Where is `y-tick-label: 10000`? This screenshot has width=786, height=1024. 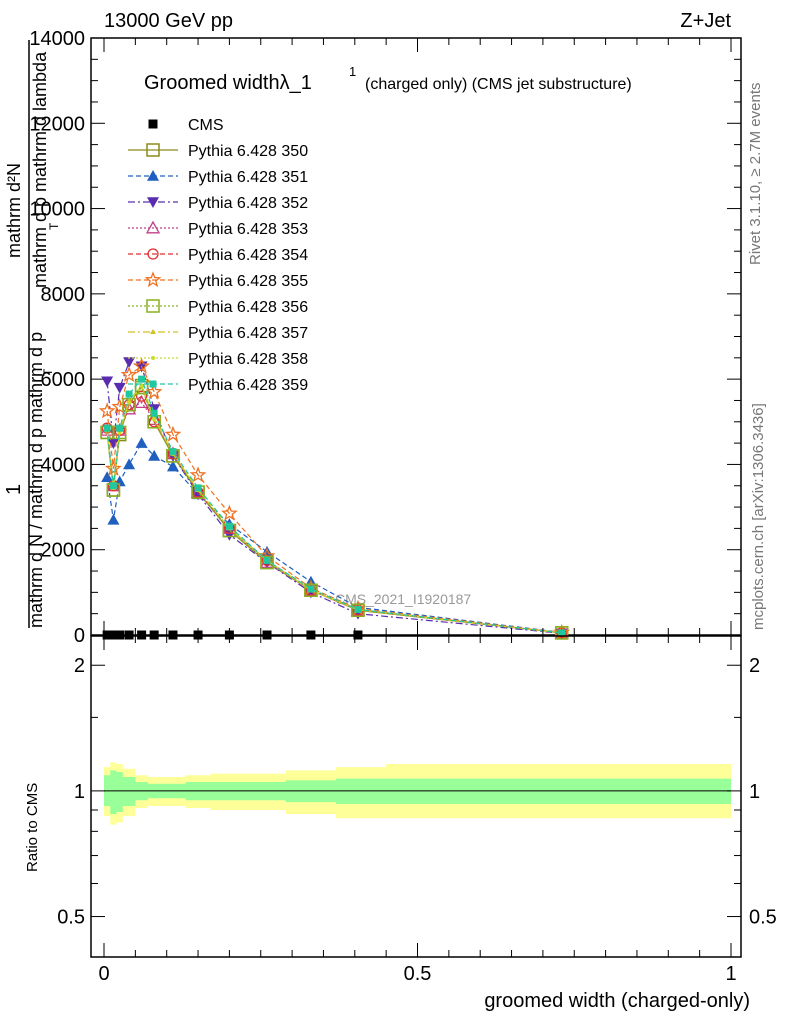 y-tick-label: 10000 is located at coordinates (57, 210).